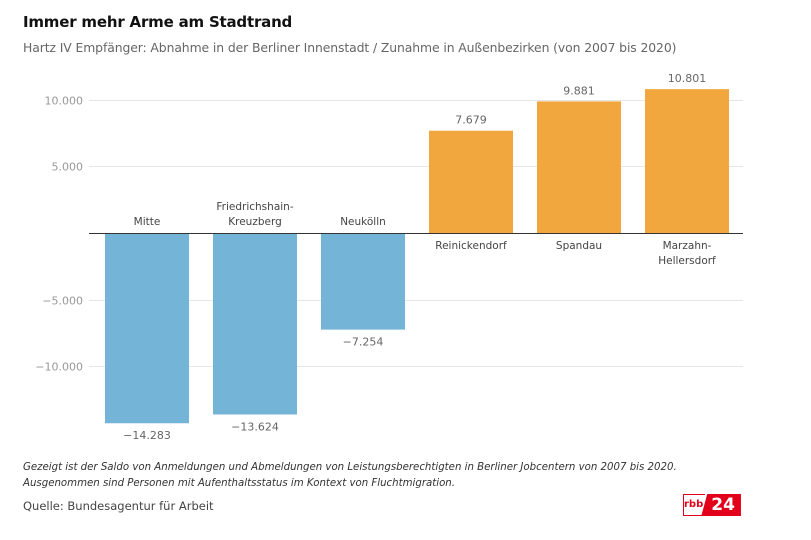  I want to click on y-axis-ticks: 10.000 5.000 −5.000 −10.000, so click(59, 234).